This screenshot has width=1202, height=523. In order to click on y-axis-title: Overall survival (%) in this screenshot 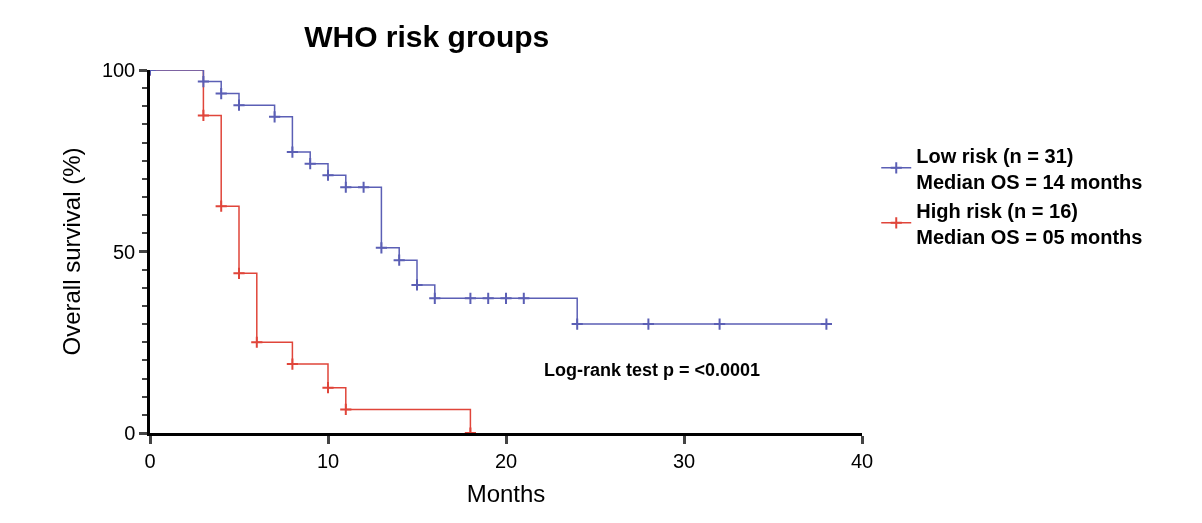, I will do `click(71, 251)`.